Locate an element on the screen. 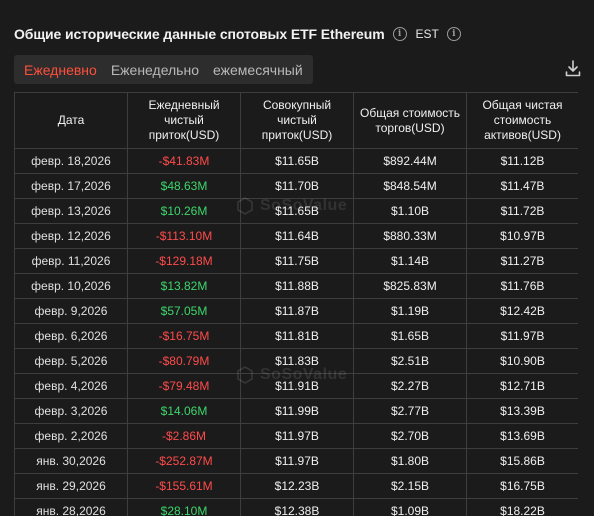 Image resolution: width=594 pixels, height=516 pixels. trade-value-cell: $1.14B is located at coordinates (410, 261).